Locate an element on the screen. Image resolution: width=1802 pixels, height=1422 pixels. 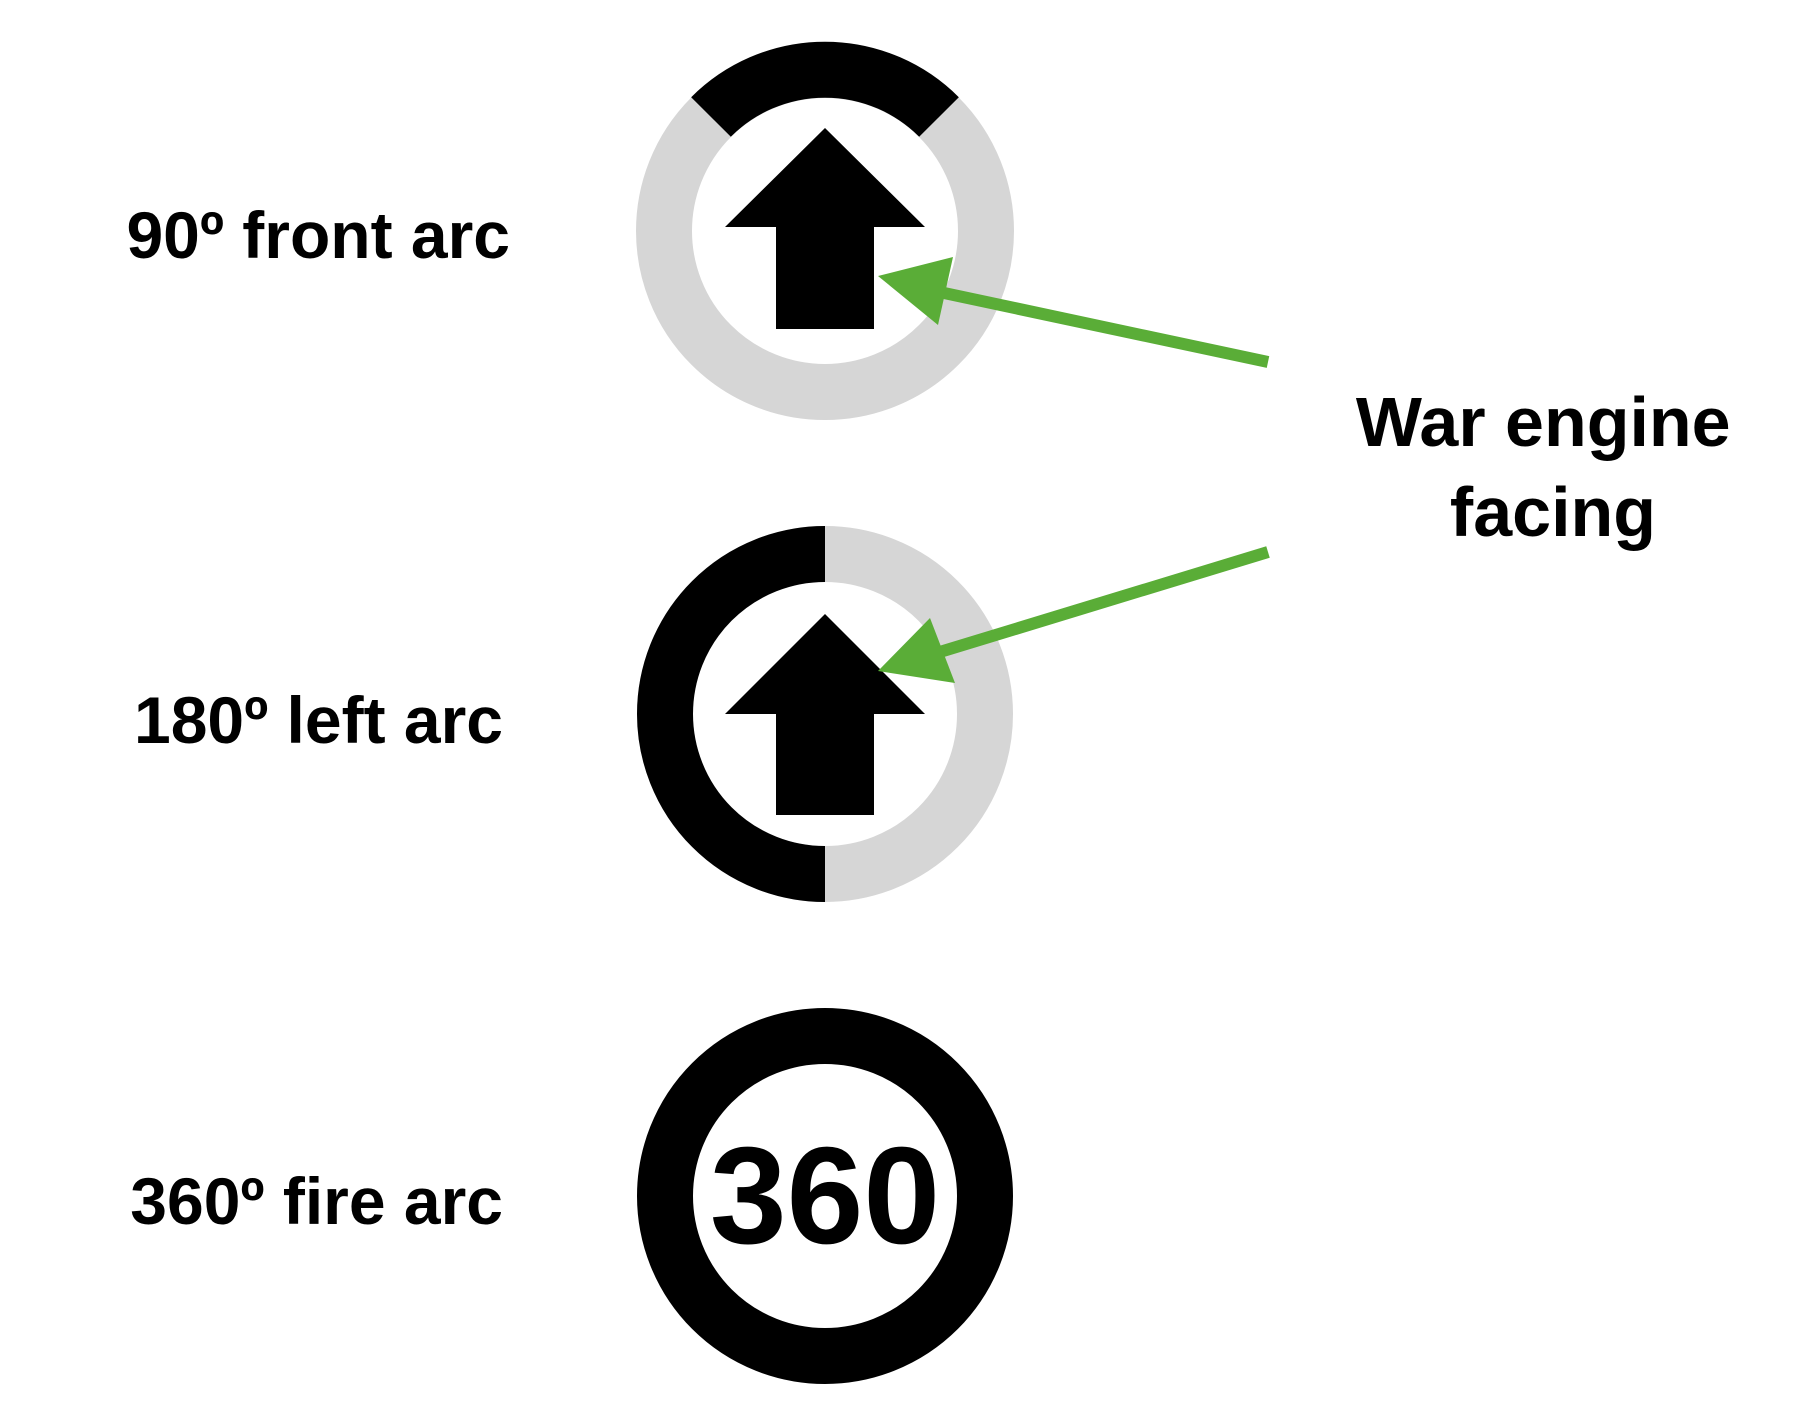
row-label-full-arc: 360º fire arc is located at coordinates (316, 1201).